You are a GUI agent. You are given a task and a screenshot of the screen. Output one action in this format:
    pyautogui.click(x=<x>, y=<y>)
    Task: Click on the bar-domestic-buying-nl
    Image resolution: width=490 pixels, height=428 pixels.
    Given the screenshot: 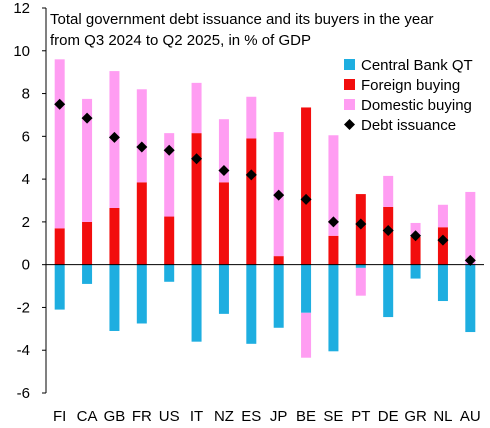 What is the action you would take?
    pyautogui.click(x=442, y=216)
    